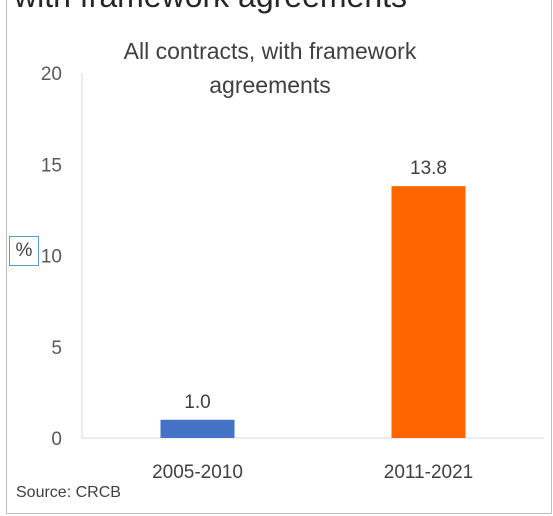 The width and height of the screenshot is (553, 516). I want to click on clipped-header-text: with framework agreements, so click(210, 7).